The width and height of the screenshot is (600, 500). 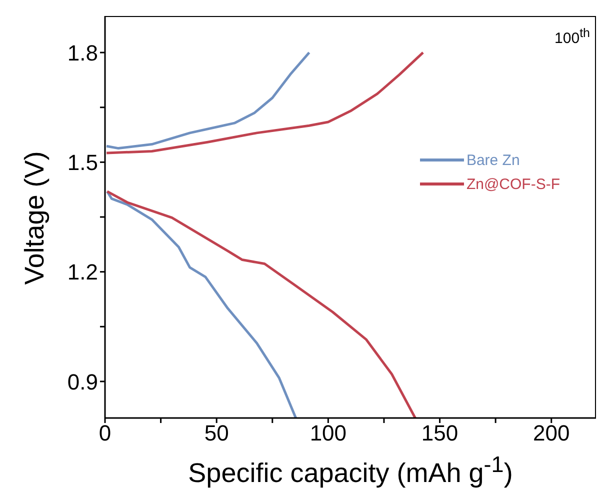 I want to click on x-tick-label: 150, so click(x=439, y=433).